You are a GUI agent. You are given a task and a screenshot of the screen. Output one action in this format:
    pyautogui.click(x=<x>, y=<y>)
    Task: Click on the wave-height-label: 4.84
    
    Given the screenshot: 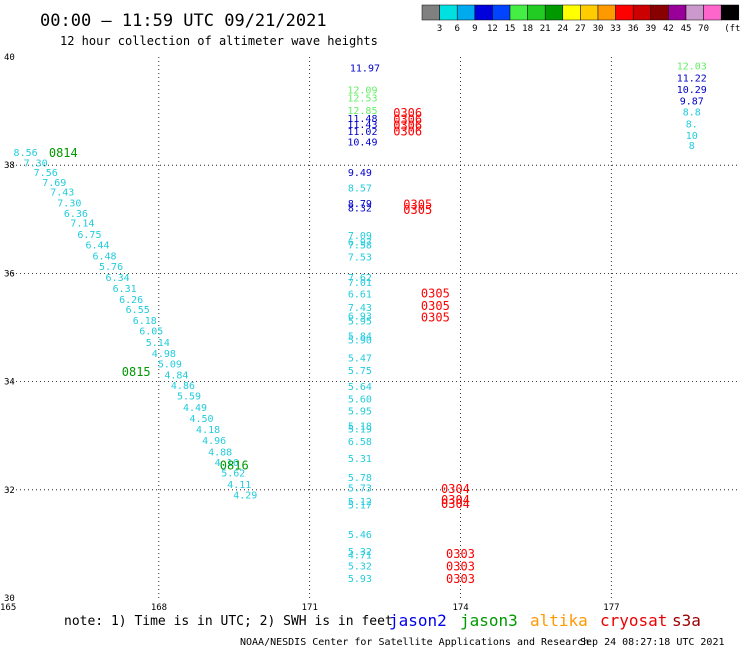 What is the action you would take?
    pyautogui.click(x=176, y=376)
    